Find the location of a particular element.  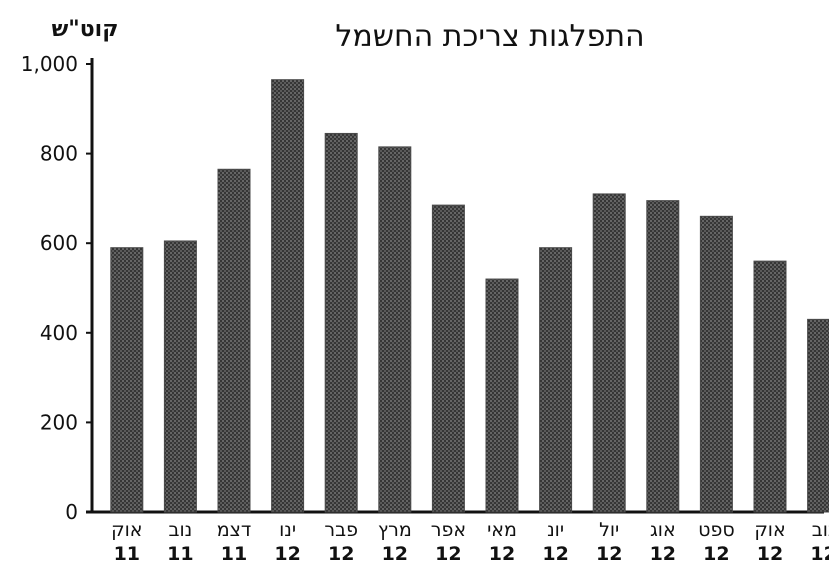

x-tick-label-month: יונ is located at coordinates (555, 530).